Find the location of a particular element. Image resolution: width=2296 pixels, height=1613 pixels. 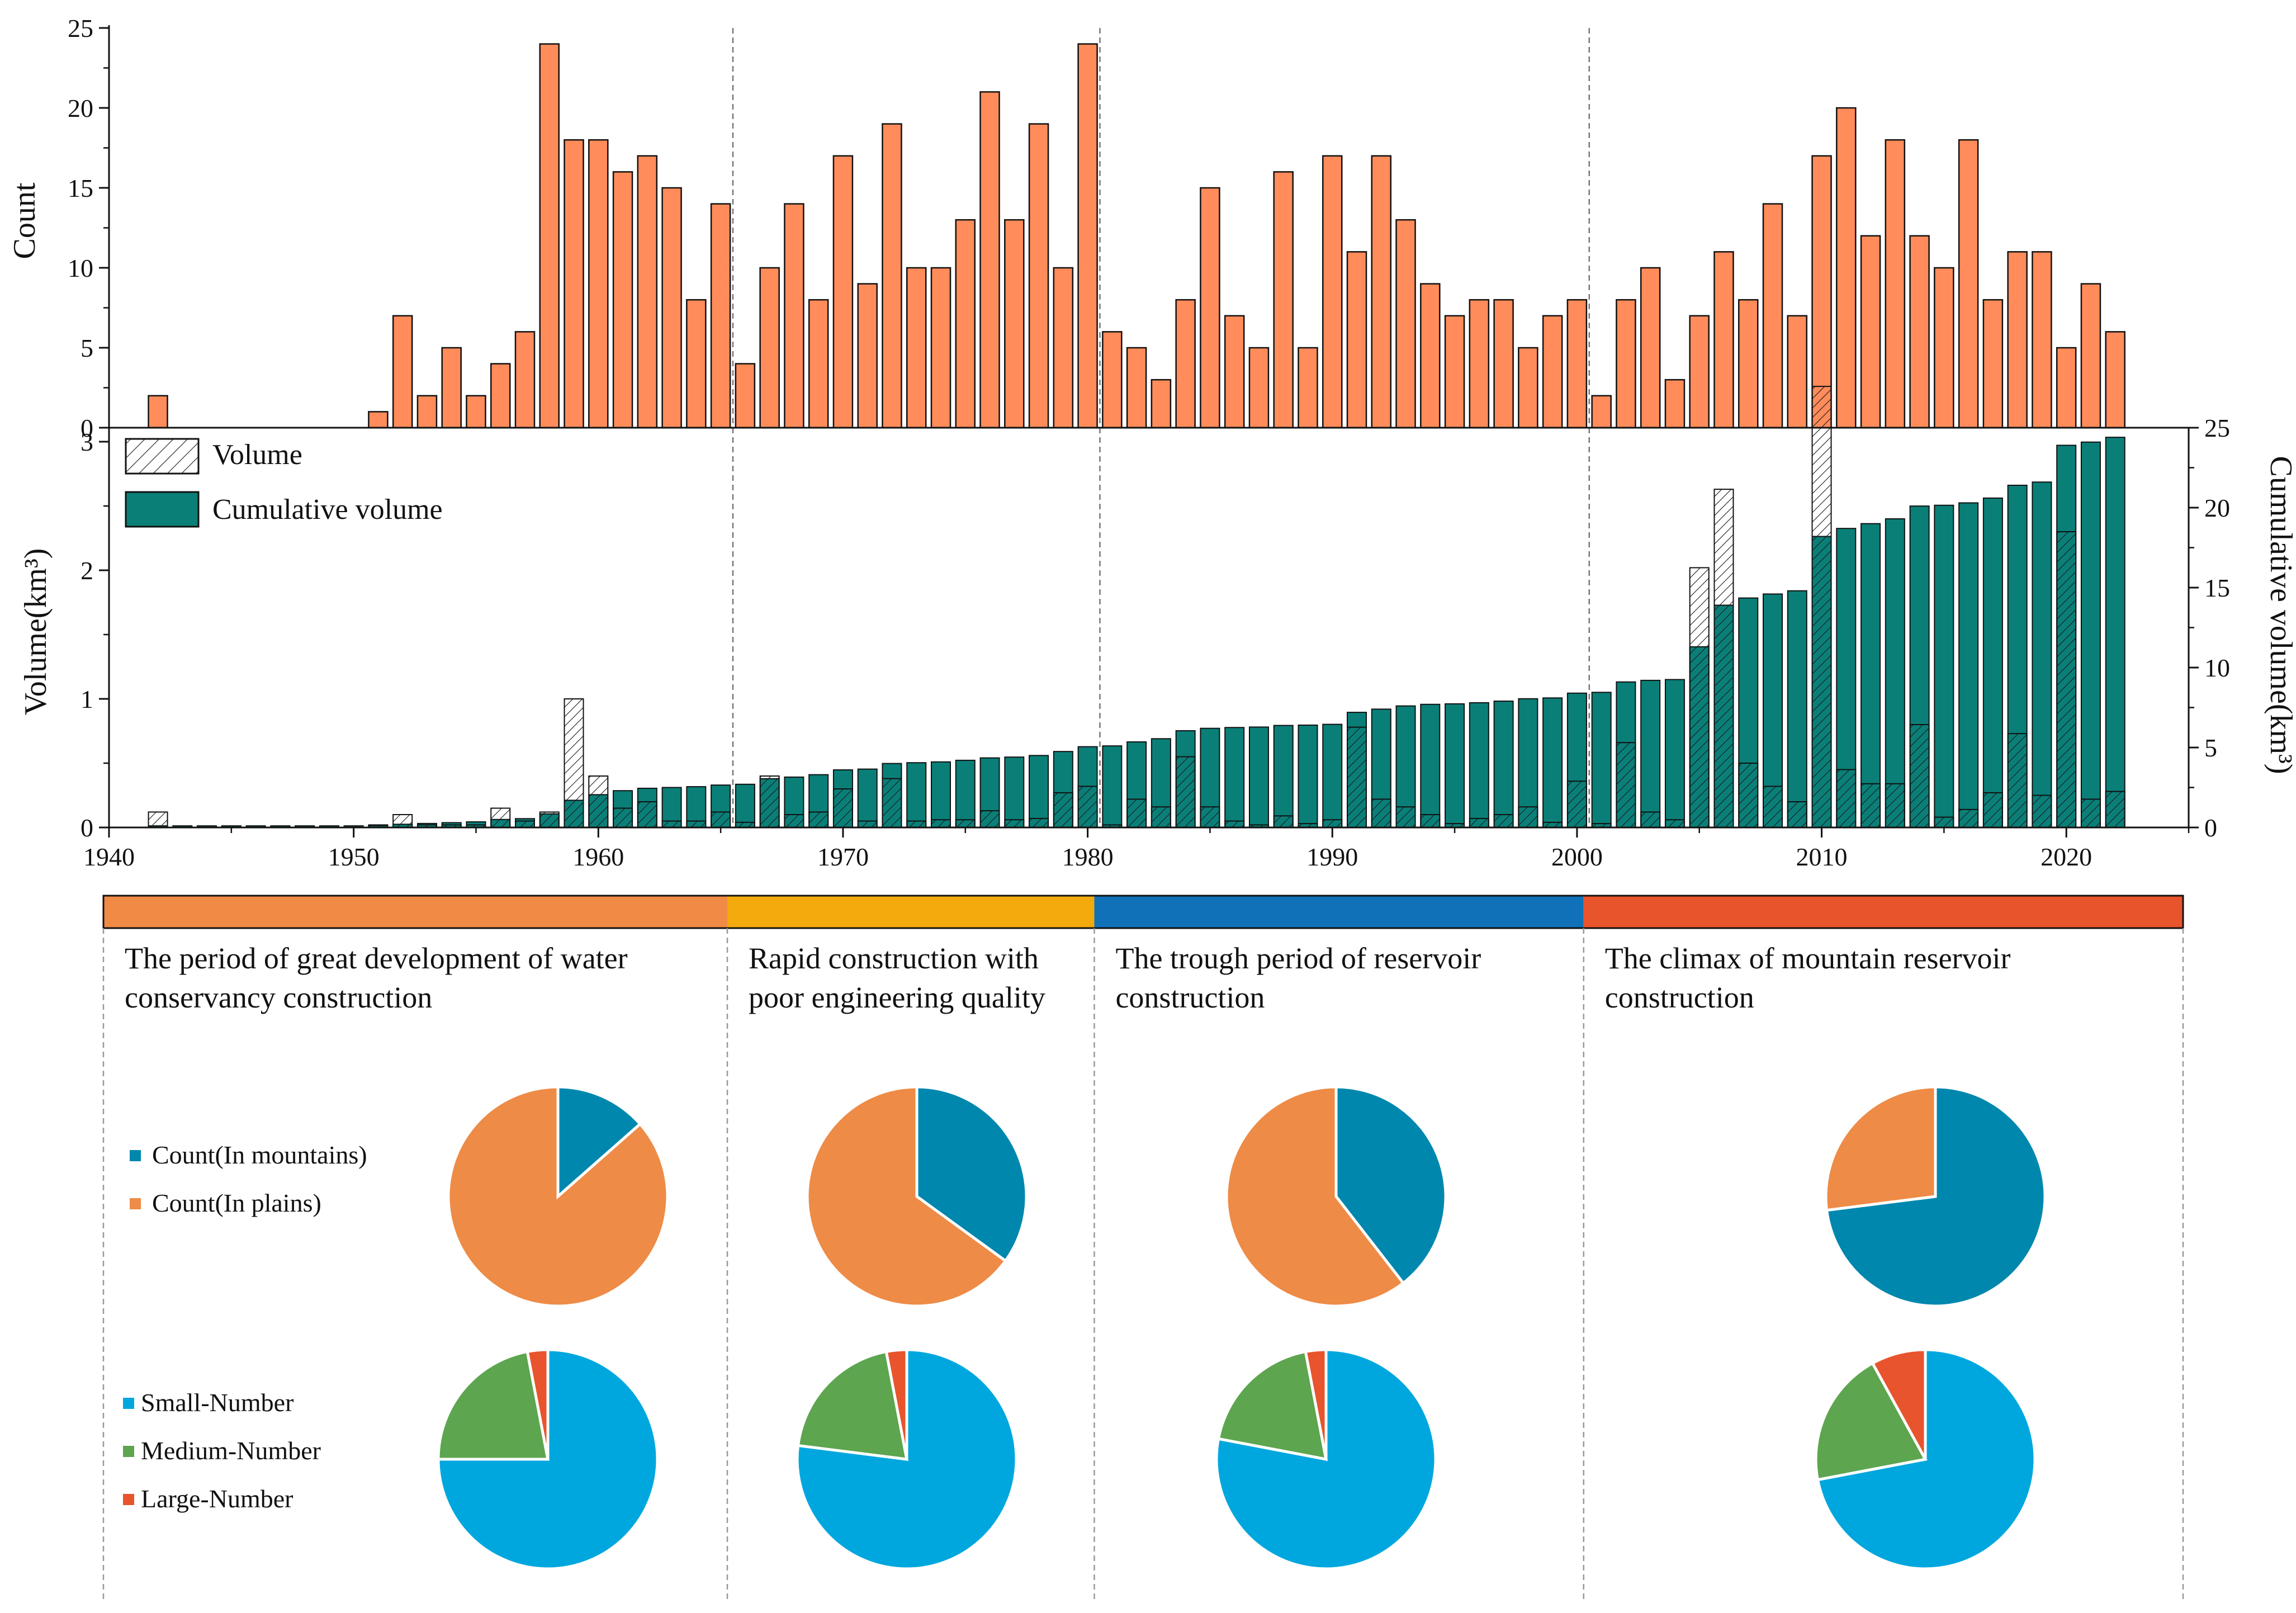

cumulative-bar-1998 is located at coordinates (1528, 763).